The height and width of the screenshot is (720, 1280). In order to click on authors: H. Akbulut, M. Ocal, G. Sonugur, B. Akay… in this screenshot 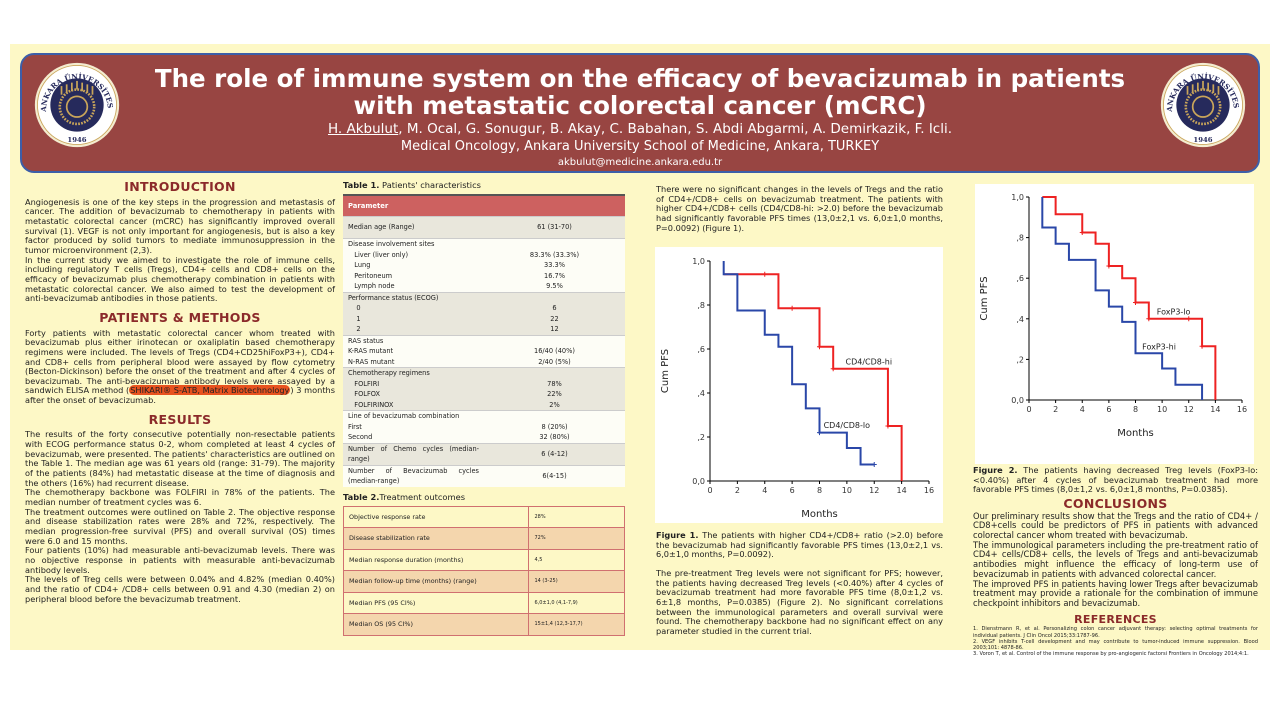, I will do `click(640, 129)`.